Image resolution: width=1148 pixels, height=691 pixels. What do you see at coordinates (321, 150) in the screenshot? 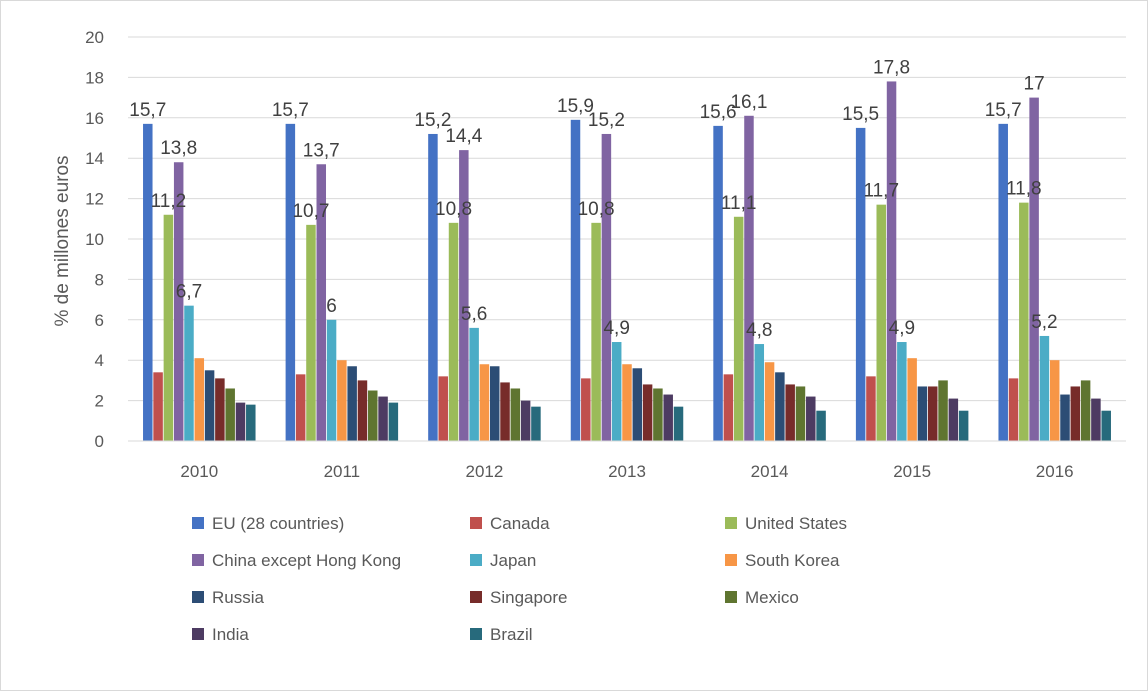
I see `data-label: 13,7` at bounding box center [321, 150].